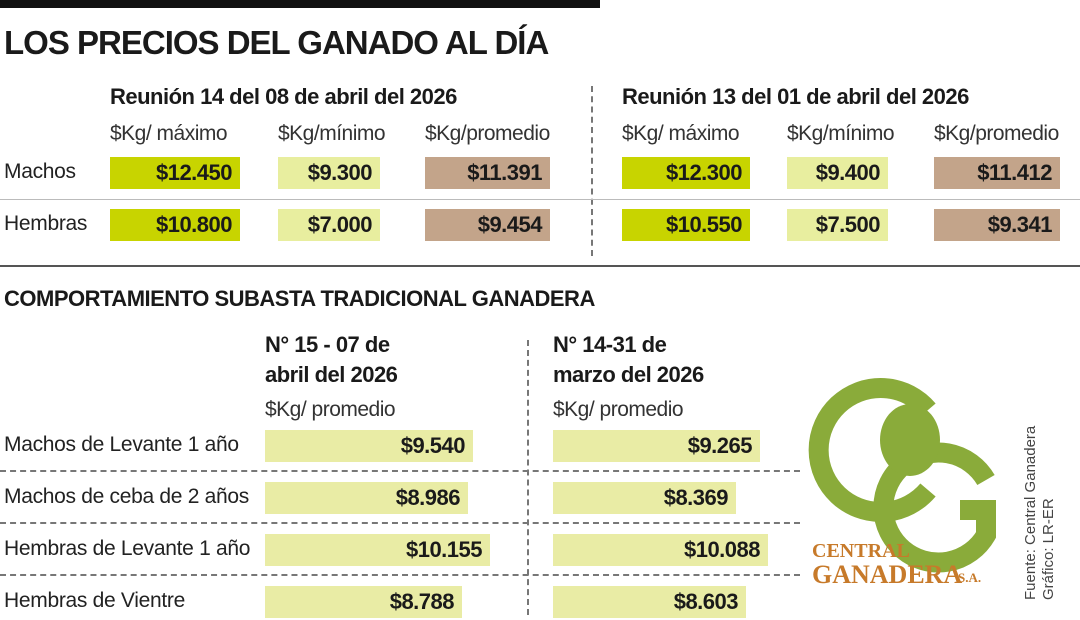 This screenshot has width=1080, height=620. What do you see at coordinates (126, 496) in the screenshot?
I see `row-label: Machos de ceba de 2 años` at bounding box center [126, 496].